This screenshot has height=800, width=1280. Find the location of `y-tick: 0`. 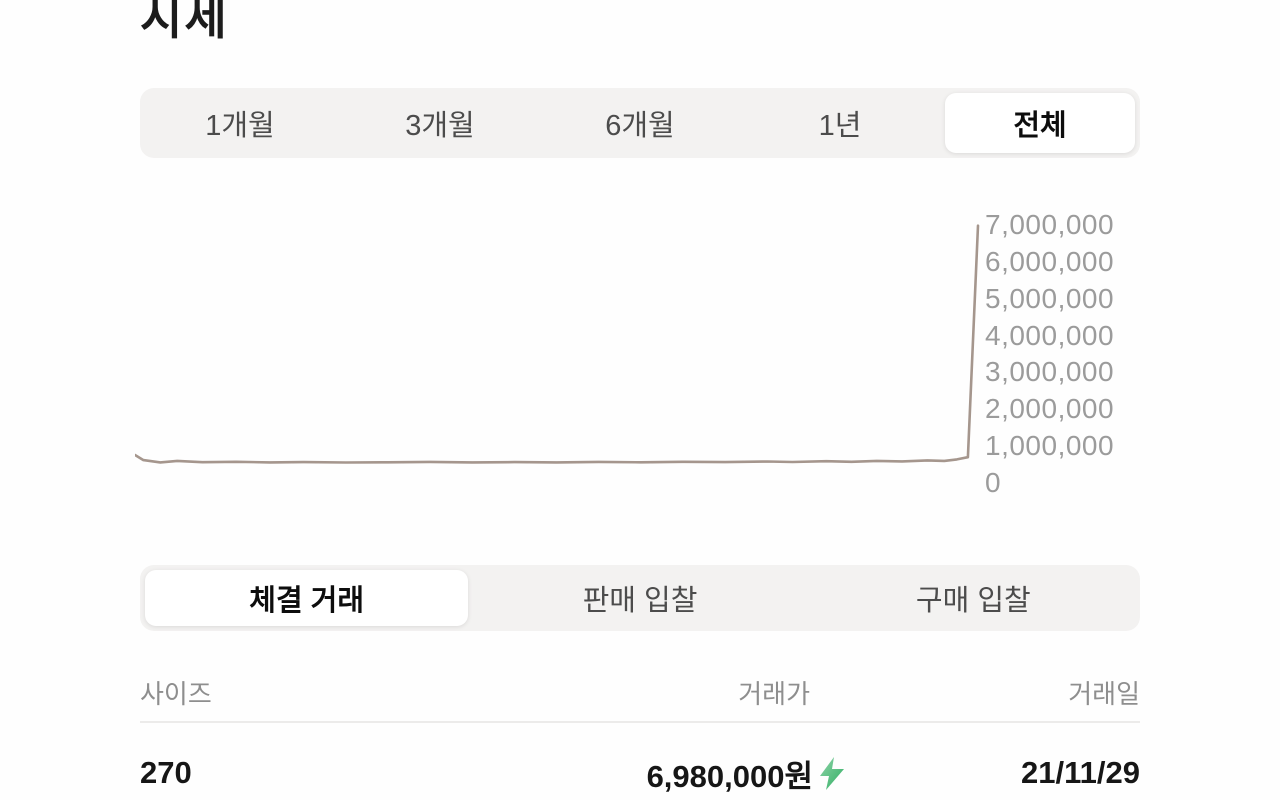

y-tick: 0 is located at coordinates (993, 482).